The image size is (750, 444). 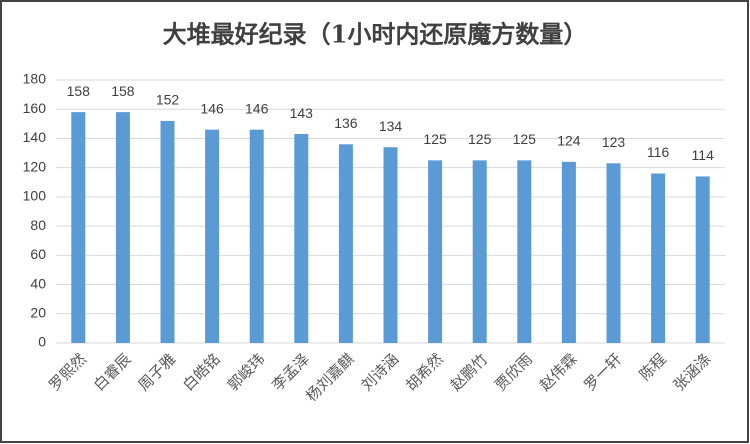 I want to click on y-tick-label: 120, so click(x=35, y=166).